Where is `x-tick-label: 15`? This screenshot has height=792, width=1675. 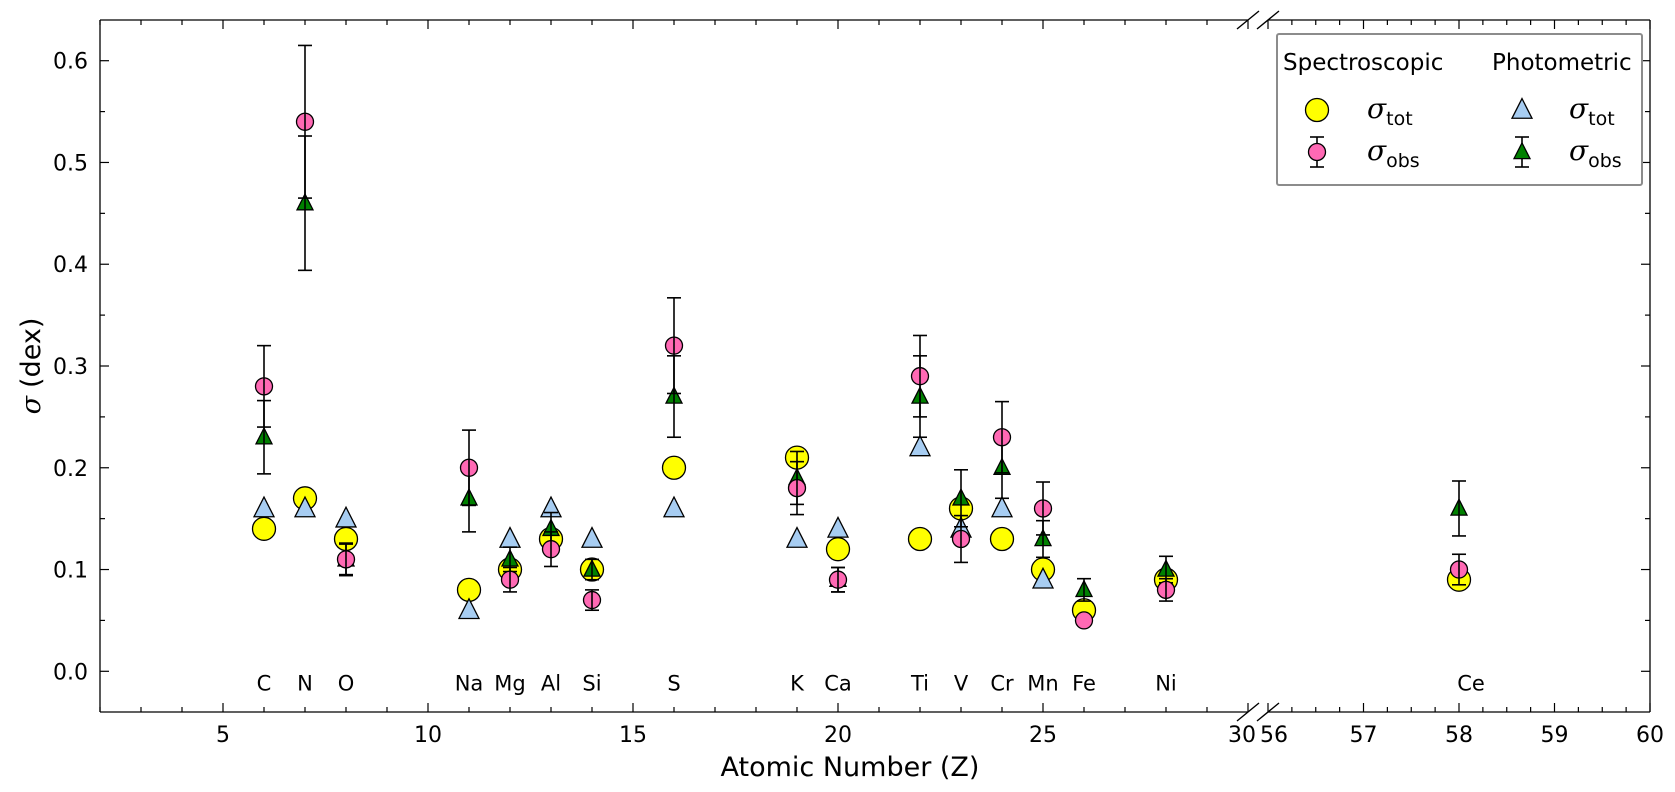 x-tick-label: 15 is located at coordinates (633, 735).